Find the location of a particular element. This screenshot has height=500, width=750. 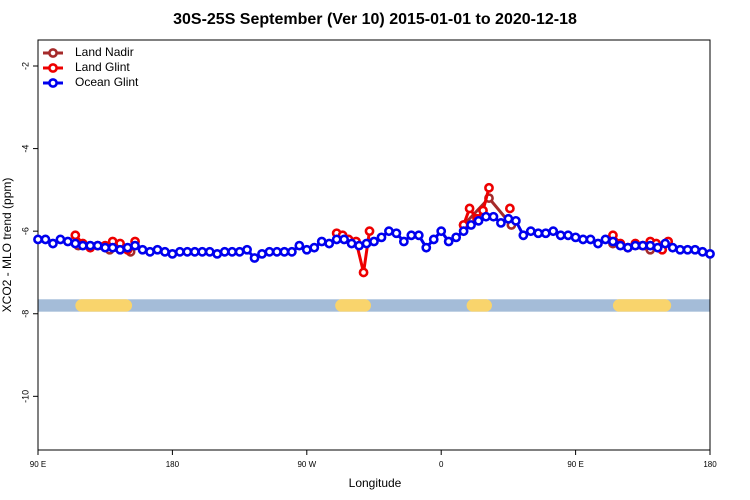

y-axis-label: XCO2 - MLO trend (ppm) is located at coordinates (7, 245).